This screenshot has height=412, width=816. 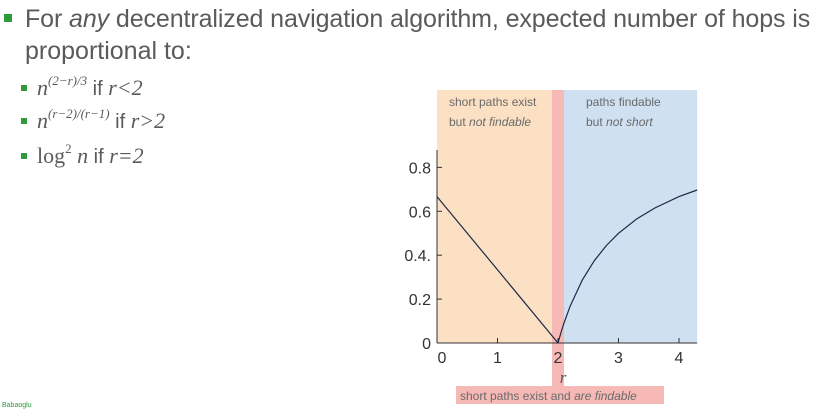 I want to click on annotation-bottom: short paths exist and are findable, so click(x=548, y=396).